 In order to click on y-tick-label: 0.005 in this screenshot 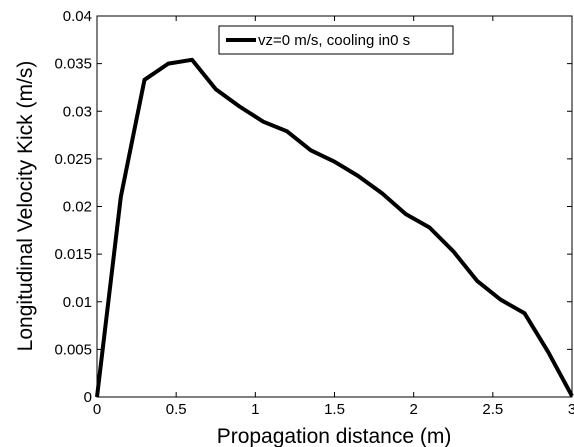, I will do `click(73, 349)`.